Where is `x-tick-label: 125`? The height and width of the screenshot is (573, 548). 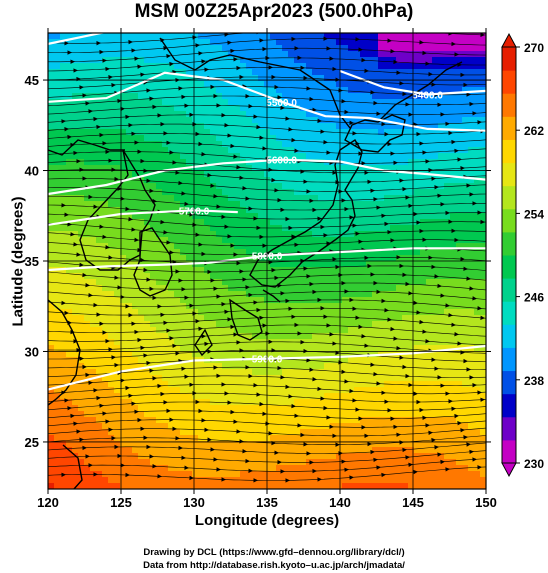
x-tick-label: 125 is located at coordinates (121, 502).